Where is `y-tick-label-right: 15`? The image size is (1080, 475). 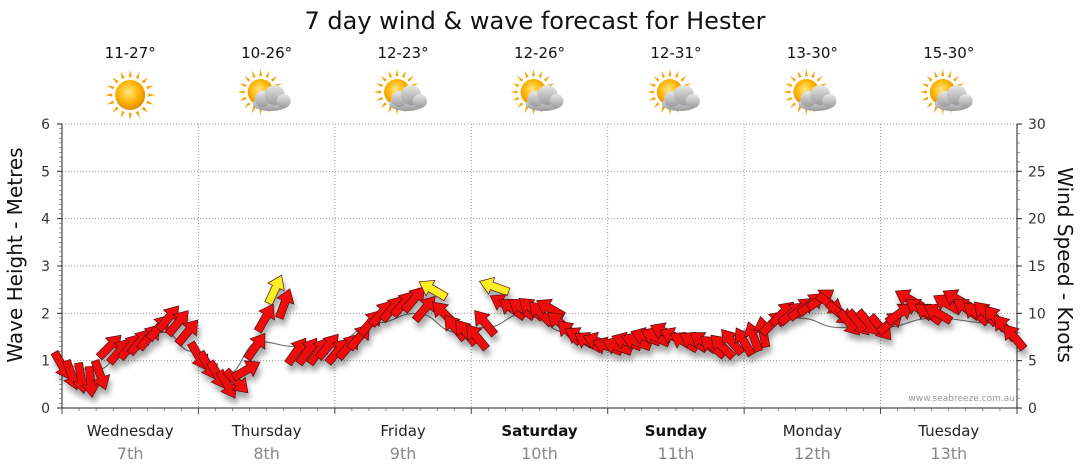
y-tick-label-right: 15 is located at coordinates (1037, 267).